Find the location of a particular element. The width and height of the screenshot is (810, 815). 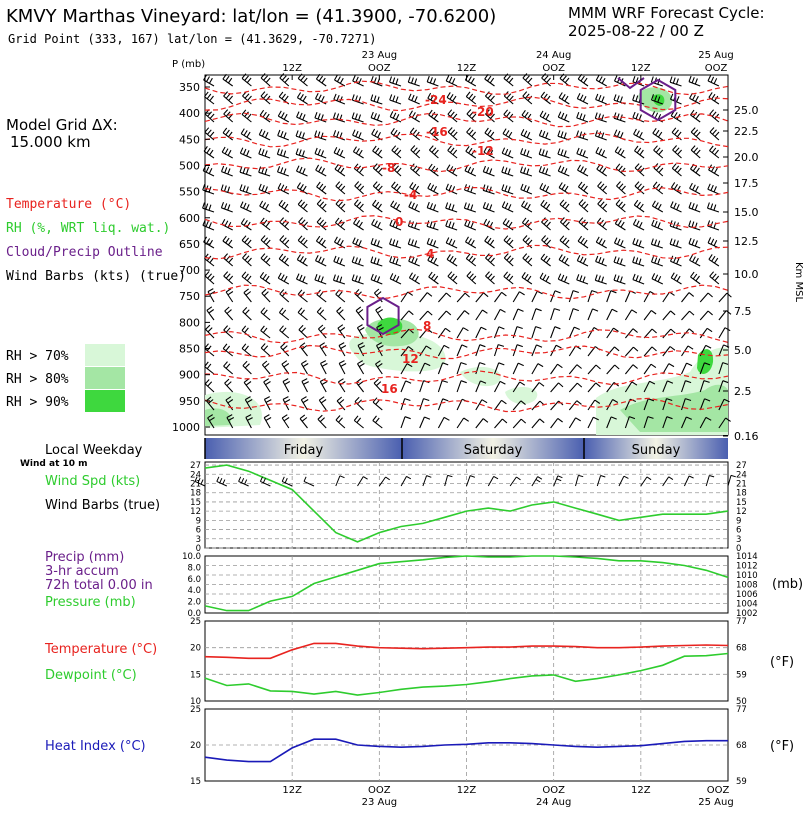

panel-frame is located at coordinates (466, 661).